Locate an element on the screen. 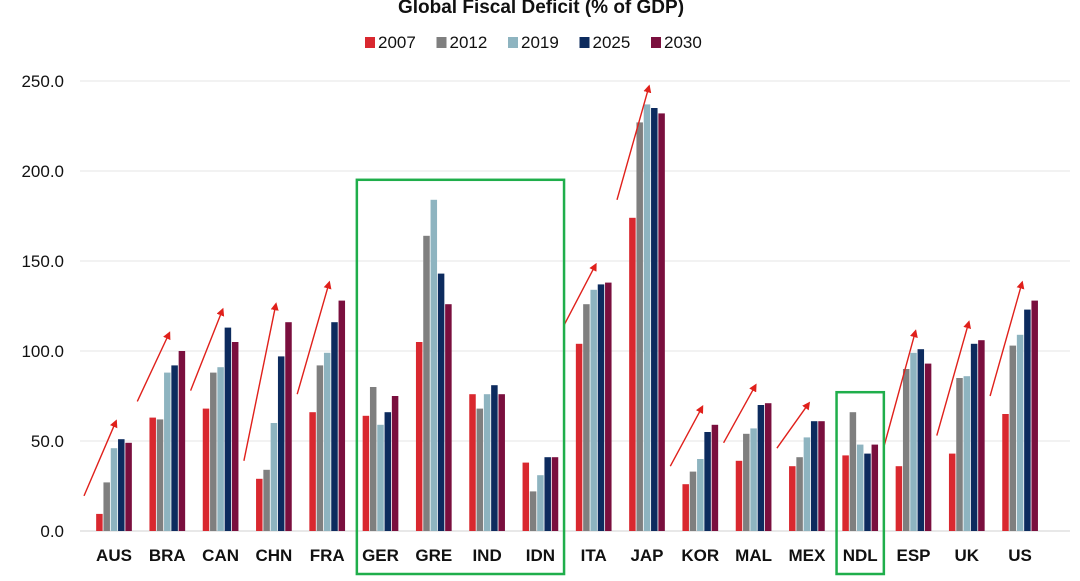 The height and width of the screenshot is (581, 1080). x-tick-label-ndl: NDL is located at coordinates (860, 555).